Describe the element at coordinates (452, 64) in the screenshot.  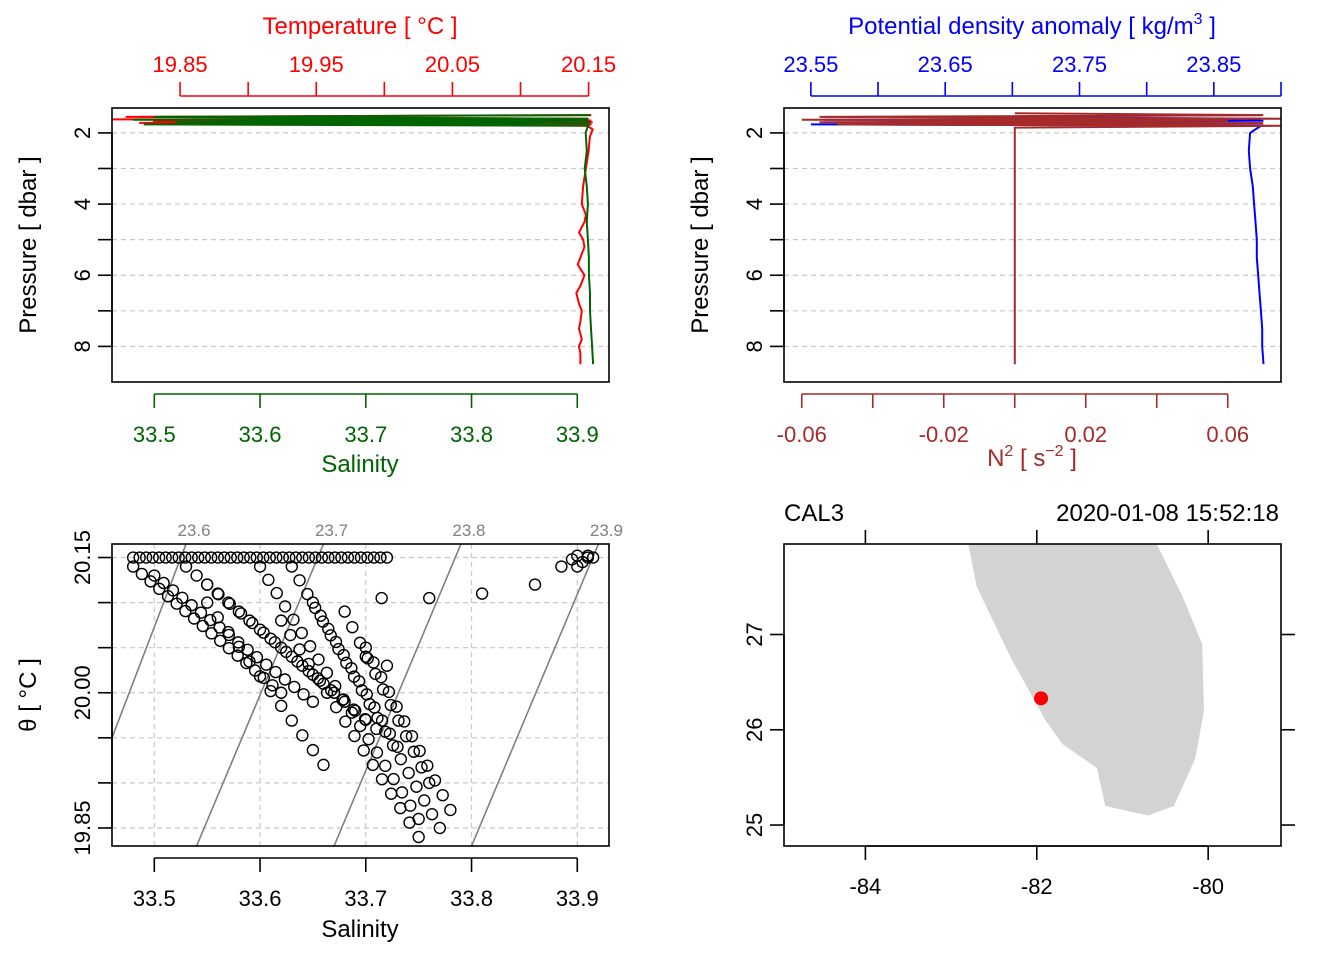
I see `p1-top-axis-tick-label: 20.05` at that location.